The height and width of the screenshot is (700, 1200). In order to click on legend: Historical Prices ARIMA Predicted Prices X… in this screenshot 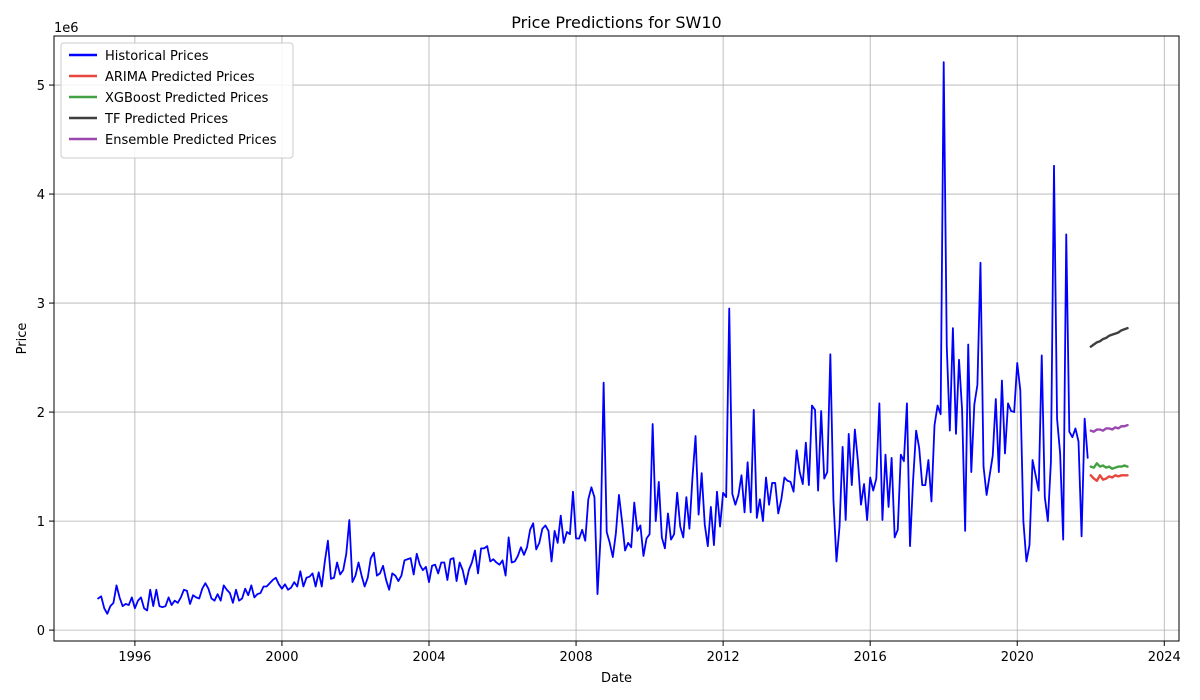, I will do `click(177, 100)`.